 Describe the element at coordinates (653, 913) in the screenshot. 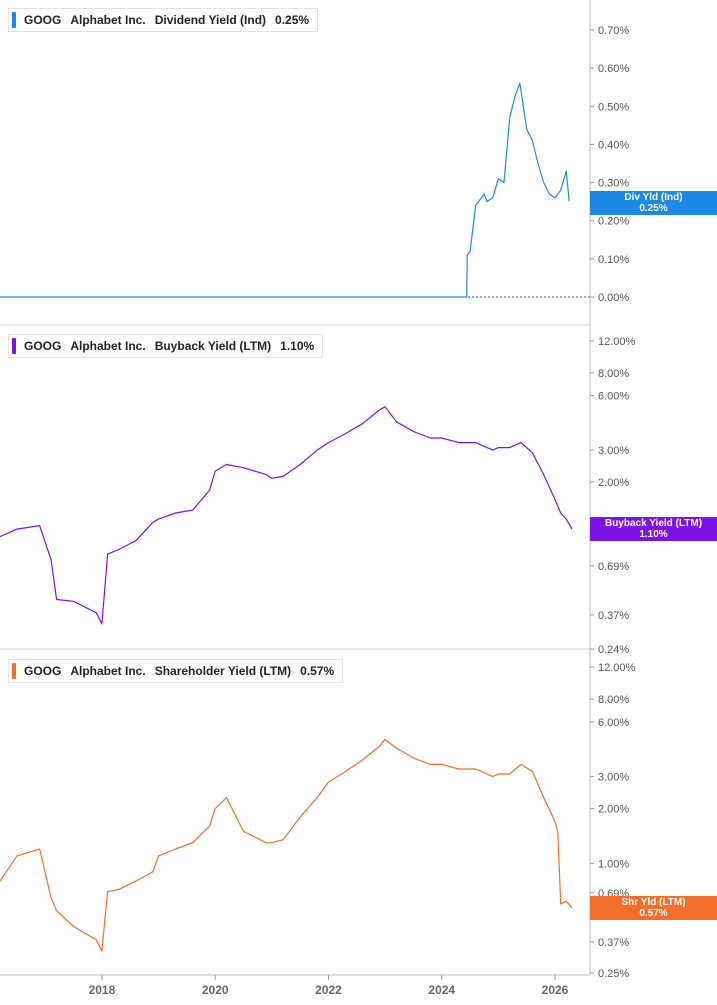

I see `tag-value: 0.57%` at that location.